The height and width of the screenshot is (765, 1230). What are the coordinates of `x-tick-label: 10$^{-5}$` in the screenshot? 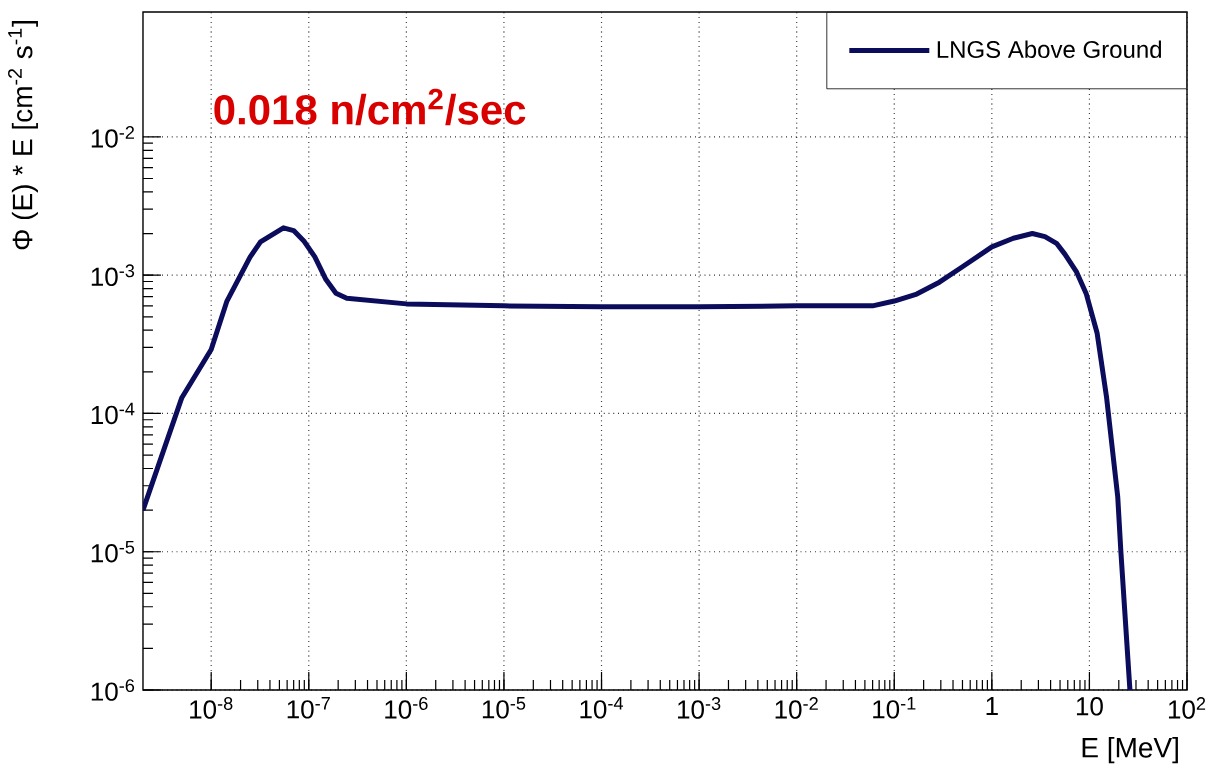 It's located at (504, 708).